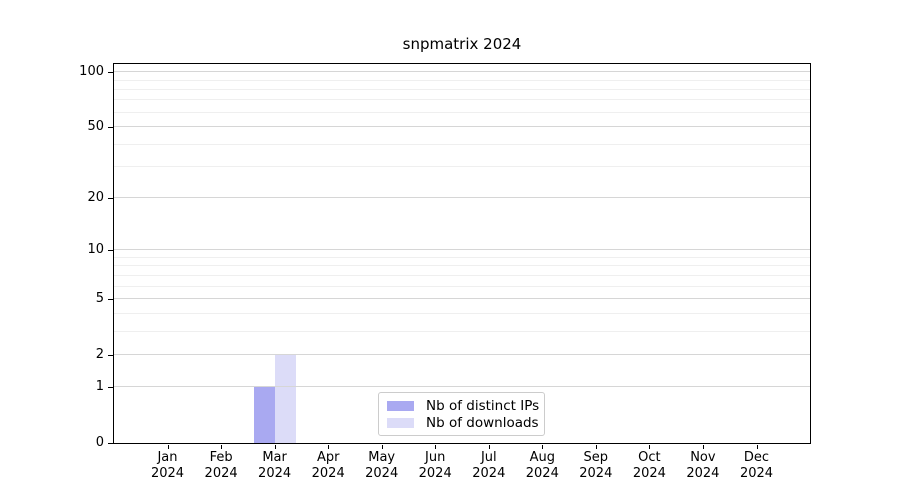  I want to click on legend-label-distinct-ips: Nb of distinct IPs, so click(483, 405).